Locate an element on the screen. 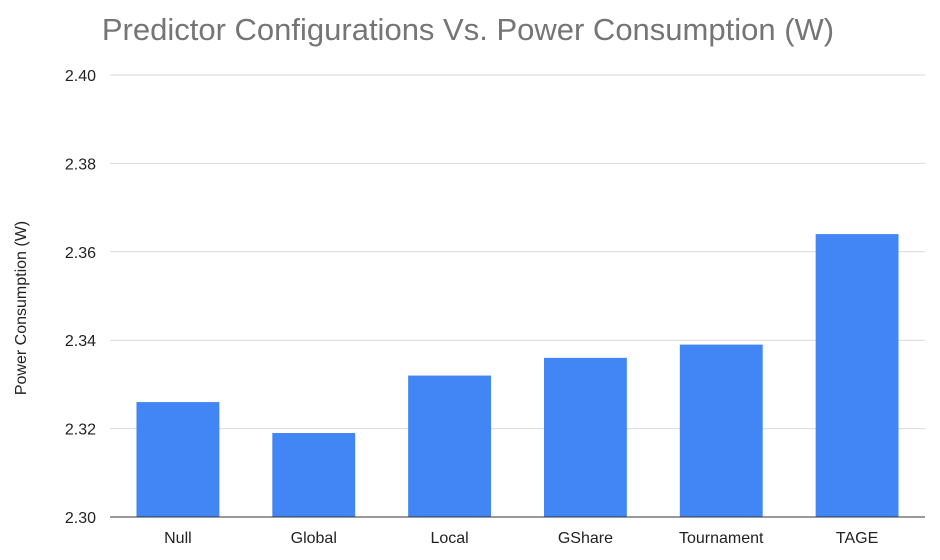 This screenshot has width=940, height=560. x-tick-label: Local is located at coordinates (449, 538).